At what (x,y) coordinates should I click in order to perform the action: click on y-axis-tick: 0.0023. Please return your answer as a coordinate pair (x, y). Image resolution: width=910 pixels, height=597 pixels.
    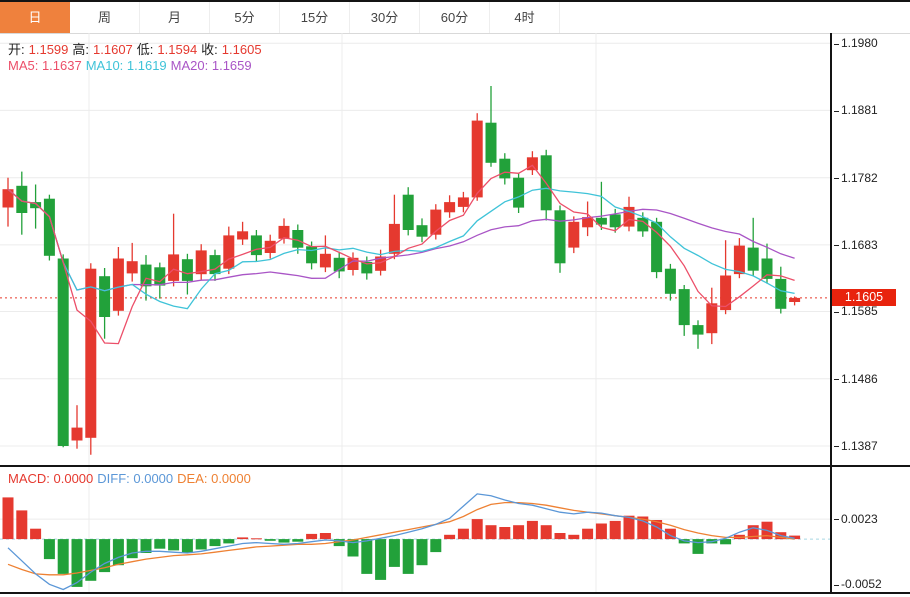
    Looking at the image, I should click on (856, 519).